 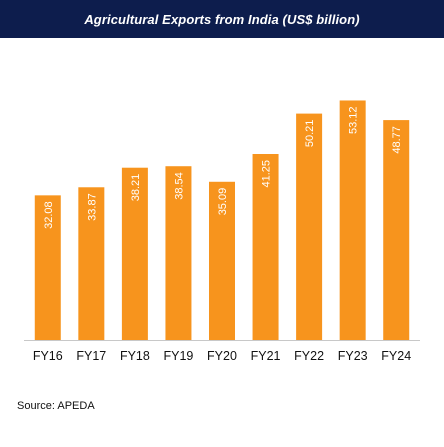 I want to click on tick-label-fy23: FY23, so click(x=353, y=356).